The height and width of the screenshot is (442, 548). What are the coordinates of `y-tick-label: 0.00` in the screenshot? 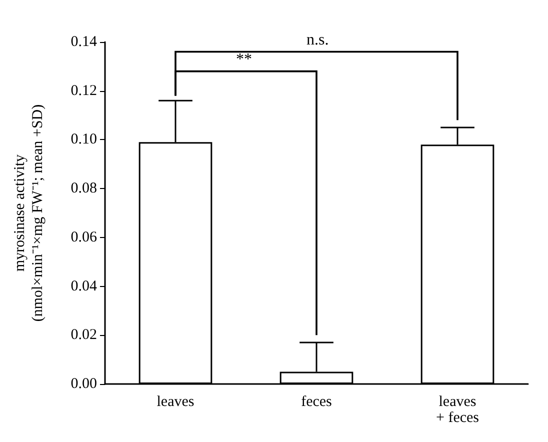 It's located at (83, 384).